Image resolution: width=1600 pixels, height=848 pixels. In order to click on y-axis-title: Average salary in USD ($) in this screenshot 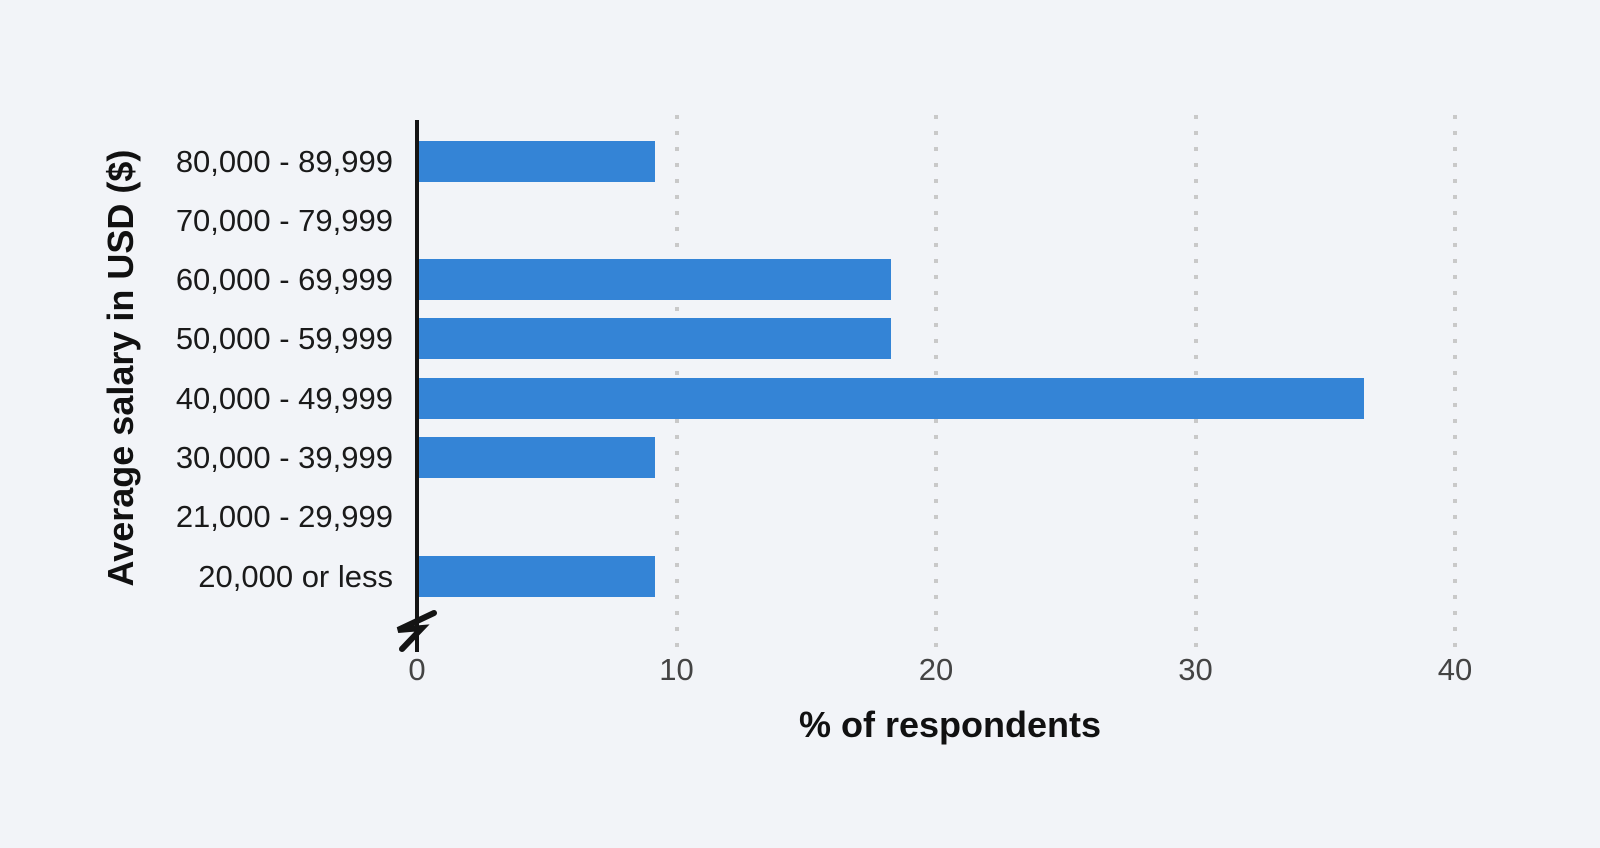, I will do `click(120, 368)`.